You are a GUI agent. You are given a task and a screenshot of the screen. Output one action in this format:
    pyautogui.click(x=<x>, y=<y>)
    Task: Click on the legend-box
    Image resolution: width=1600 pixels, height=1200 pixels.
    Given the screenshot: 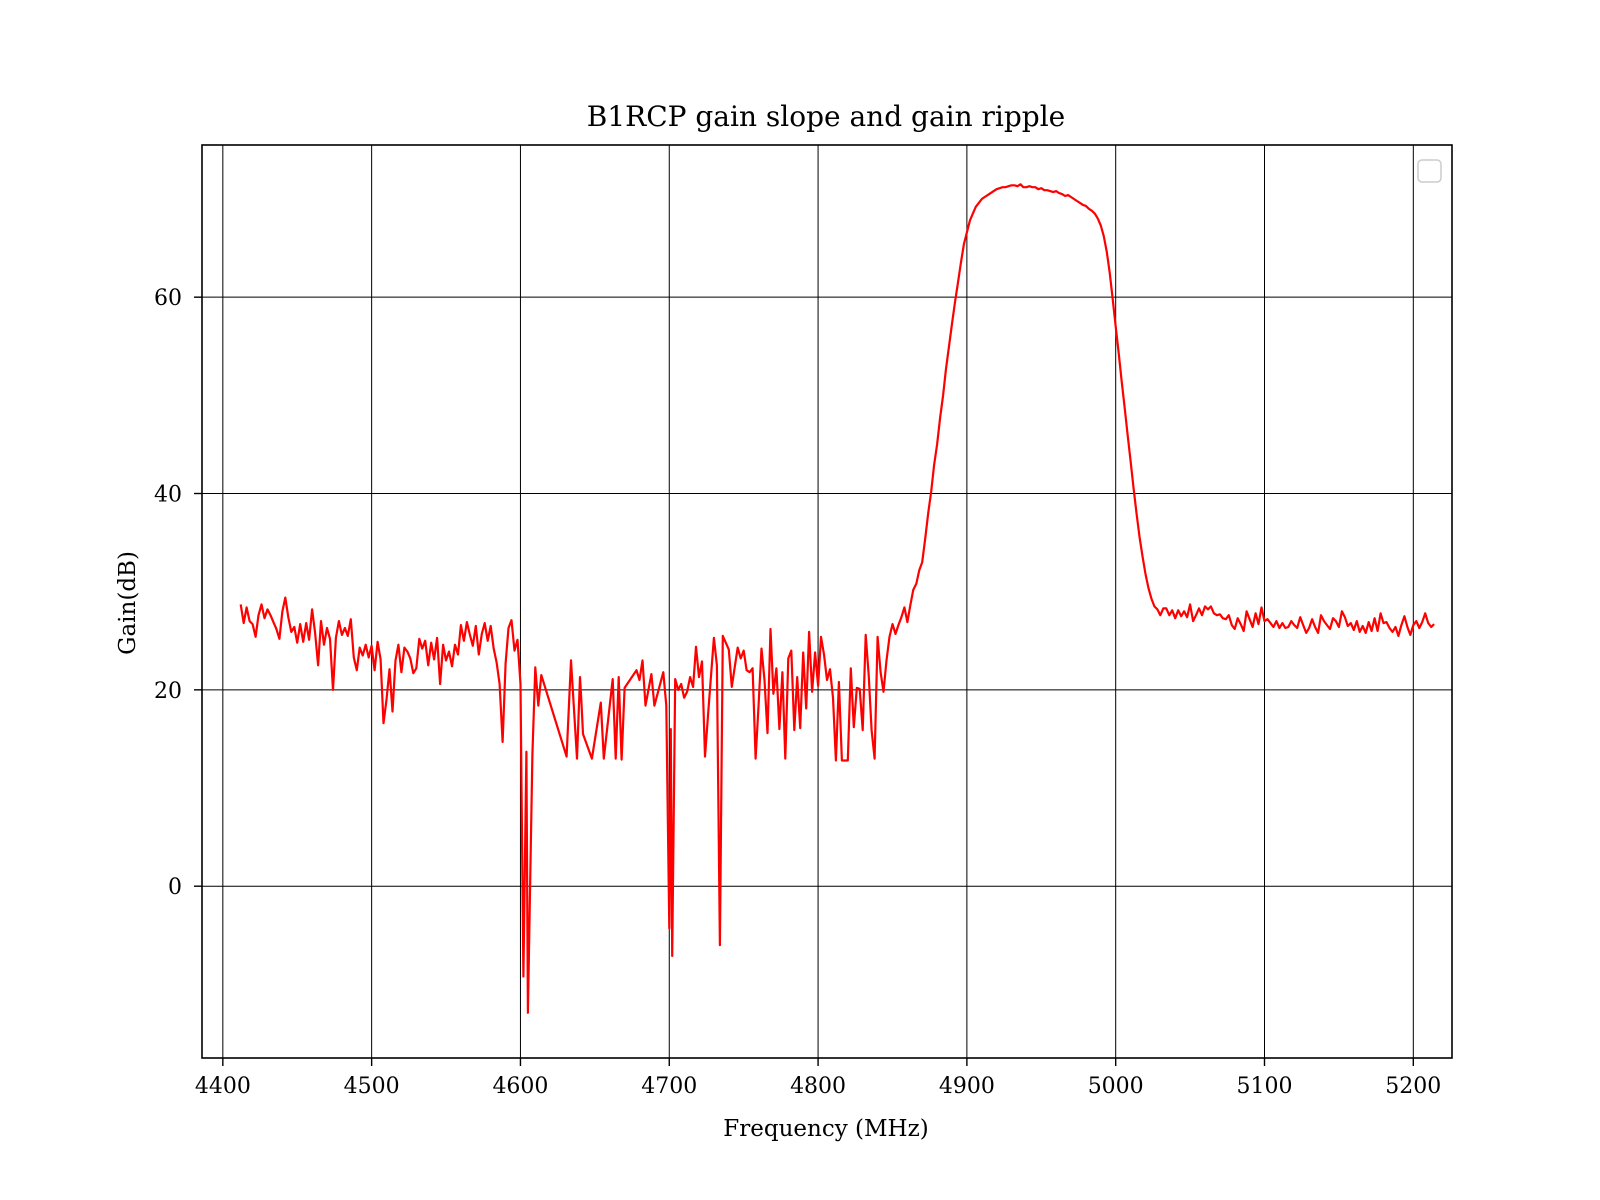 What is the action you would take?
    pyautogui.click(x=1429, y=171)
    